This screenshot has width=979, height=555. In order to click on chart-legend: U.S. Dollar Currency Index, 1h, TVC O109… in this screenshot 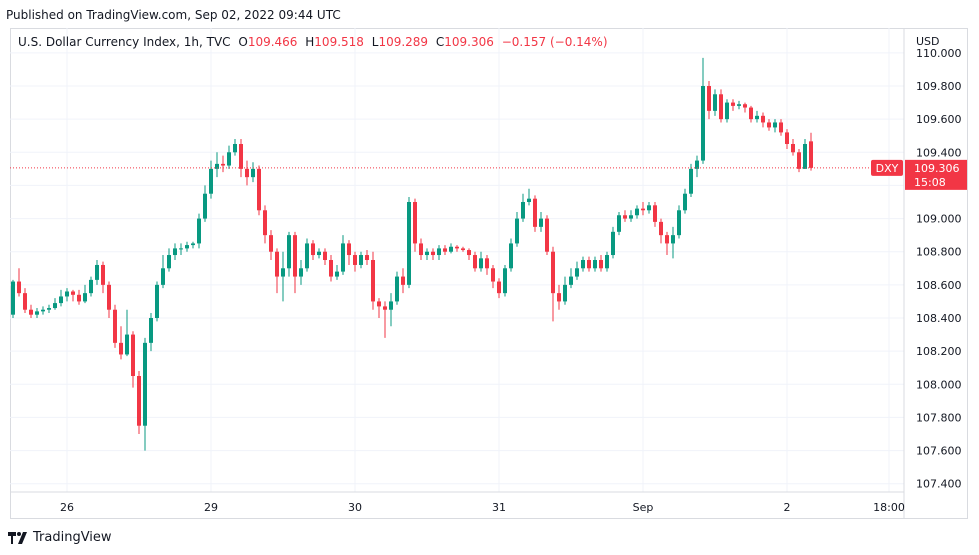, I will do `click(313, 42)`.